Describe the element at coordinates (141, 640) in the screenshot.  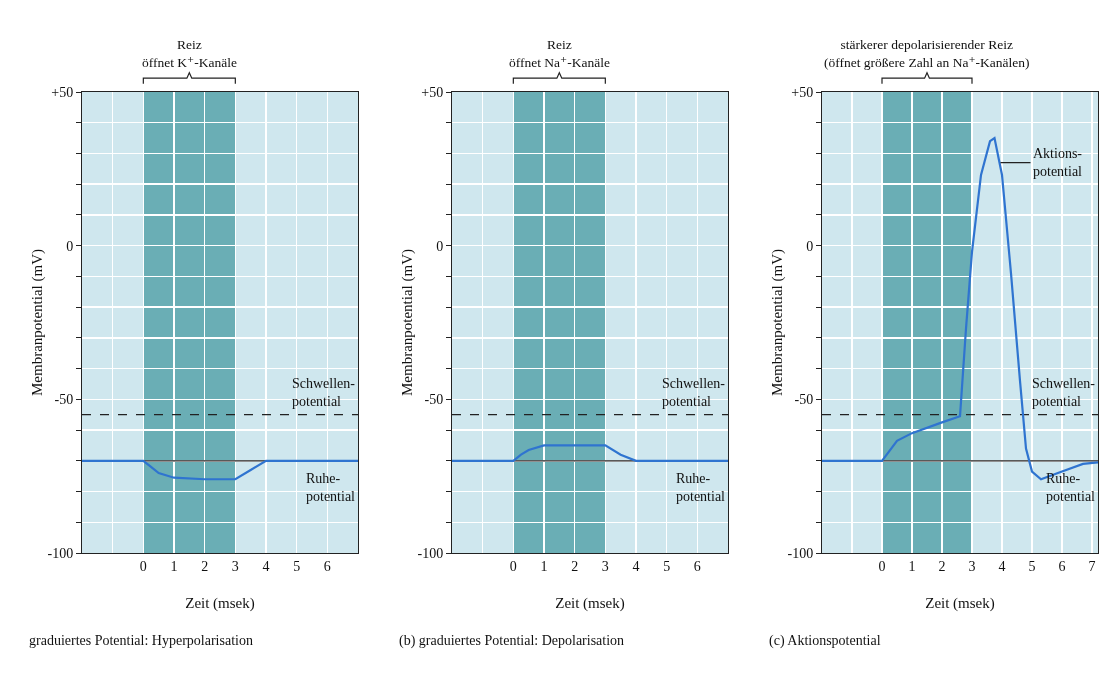
I see `text: graduiertes Potential: Hyperpolarisation` at that location.